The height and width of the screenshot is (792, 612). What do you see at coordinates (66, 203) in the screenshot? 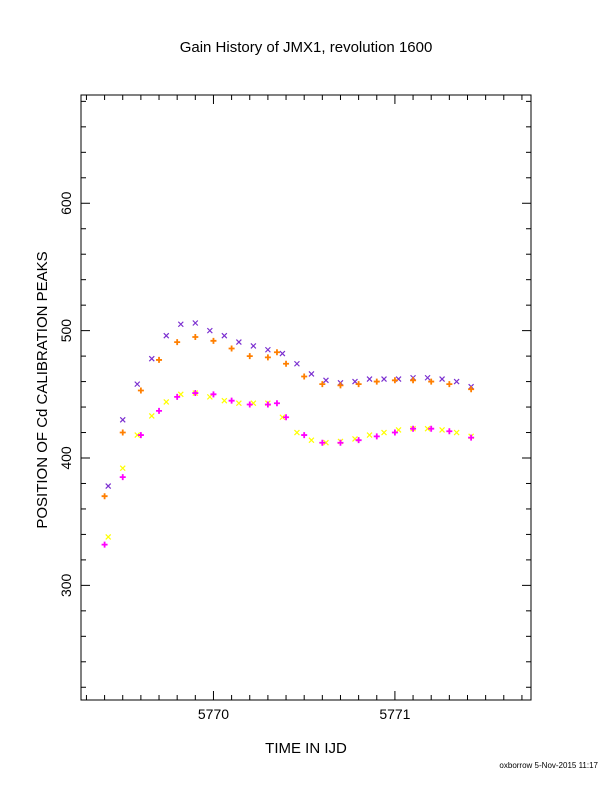
I see `y-tick-label: 600` at bounding box center [66, 203].